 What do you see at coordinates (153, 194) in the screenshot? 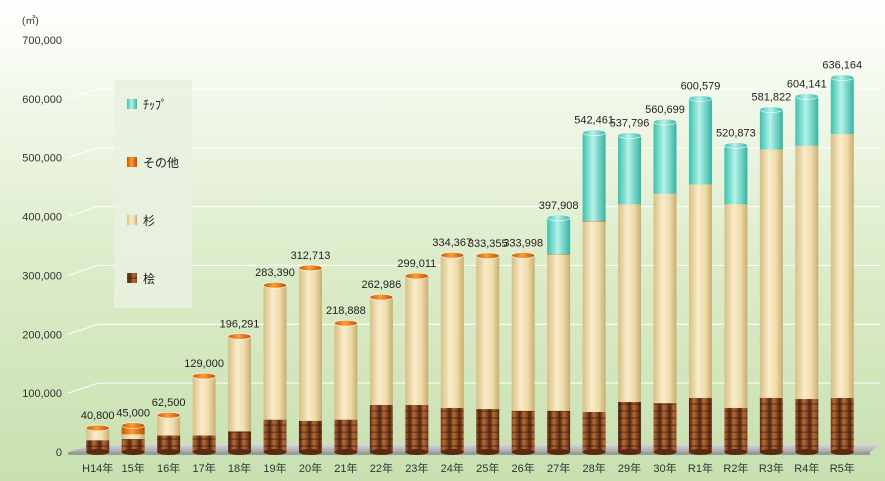
I see `legend-box` at bounding box center [153, 194].